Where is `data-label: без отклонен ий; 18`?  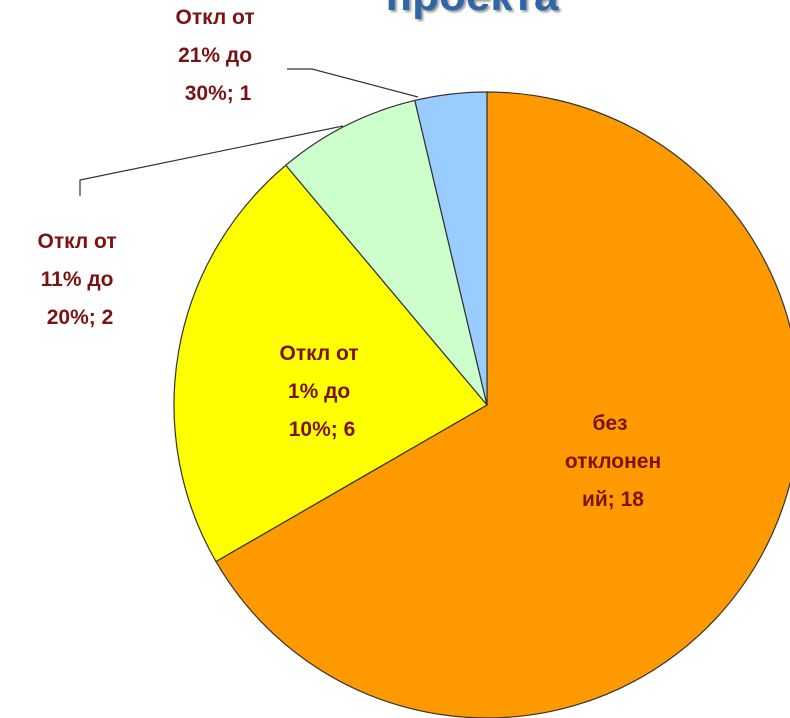
data-label: без отклонен ий; 18 is located at coordinates (613, 461).